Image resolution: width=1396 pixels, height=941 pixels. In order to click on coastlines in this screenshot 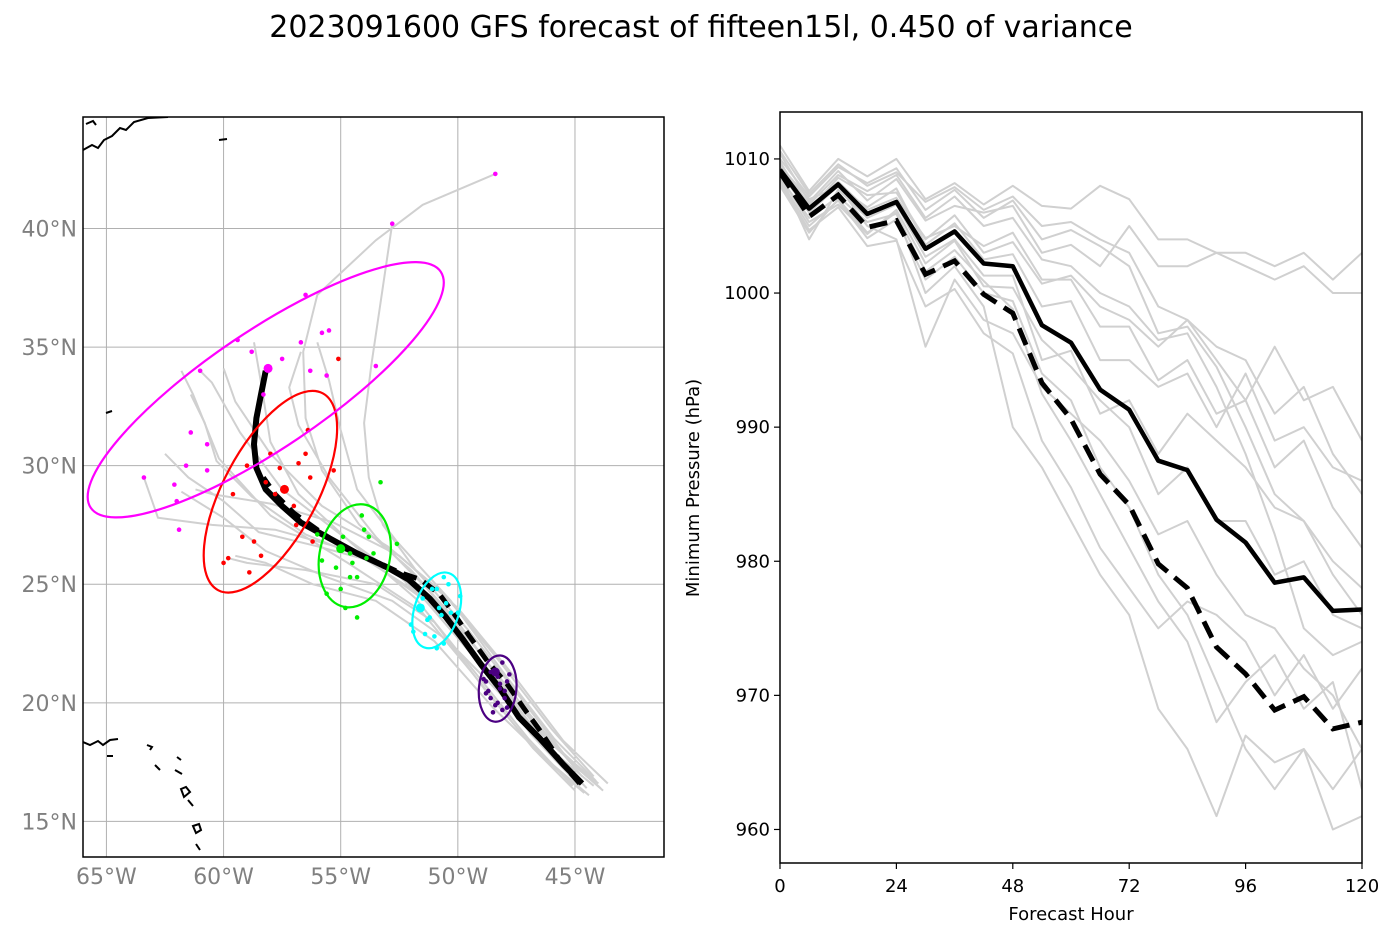, I will do `click(155, 484)`.